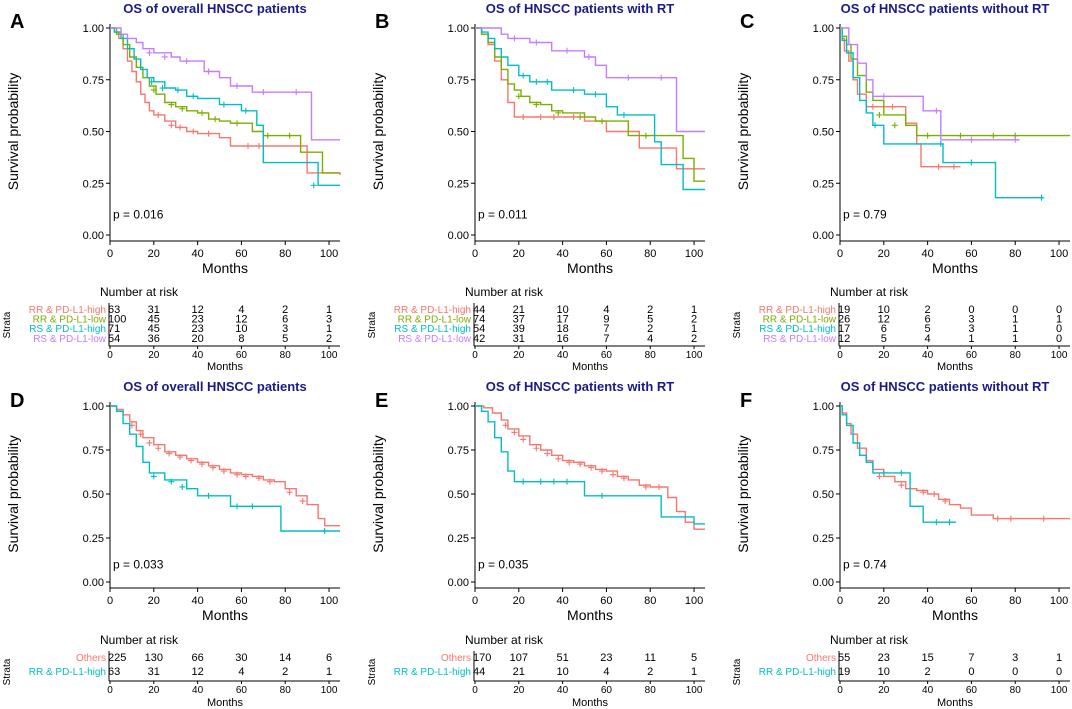 This screenshot has width=1072, height=709. Describe the element at coordinates (606, 658) in the screenshot. I see `risk-count: 23` at that location.